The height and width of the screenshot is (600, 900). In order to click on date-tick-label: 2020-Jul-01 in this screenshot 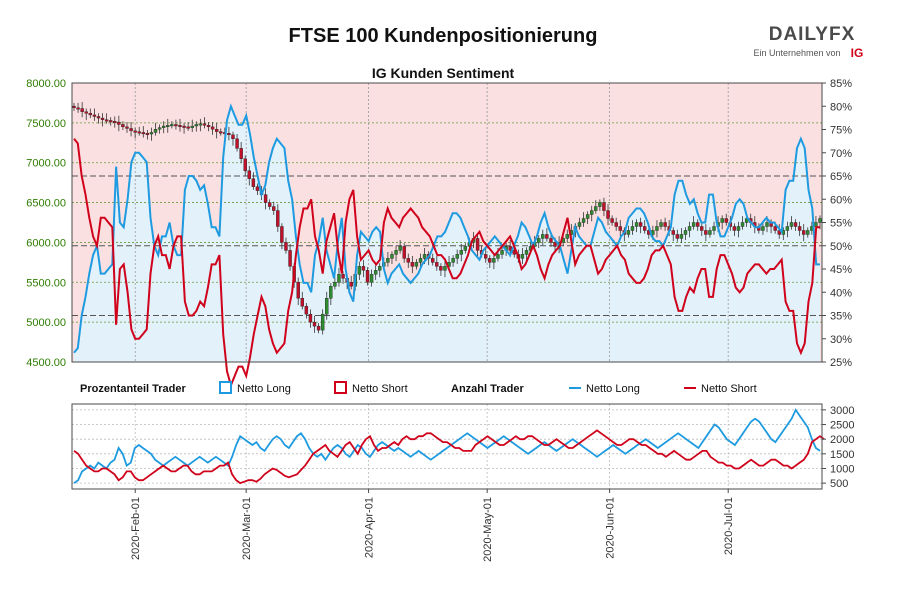, I will do `click(729, 526)`.